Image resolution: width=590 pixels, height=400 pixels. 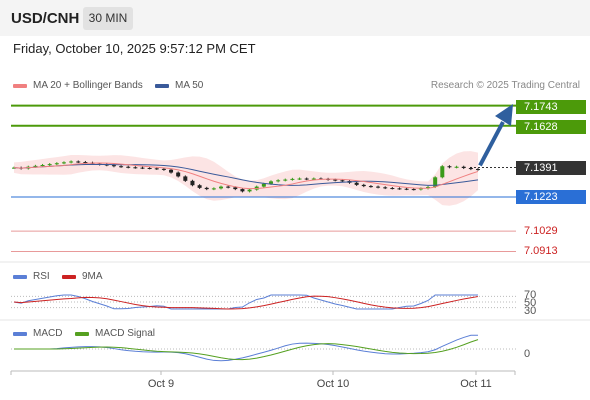 I want to click on ma50-line, so click(x=246, y=174).